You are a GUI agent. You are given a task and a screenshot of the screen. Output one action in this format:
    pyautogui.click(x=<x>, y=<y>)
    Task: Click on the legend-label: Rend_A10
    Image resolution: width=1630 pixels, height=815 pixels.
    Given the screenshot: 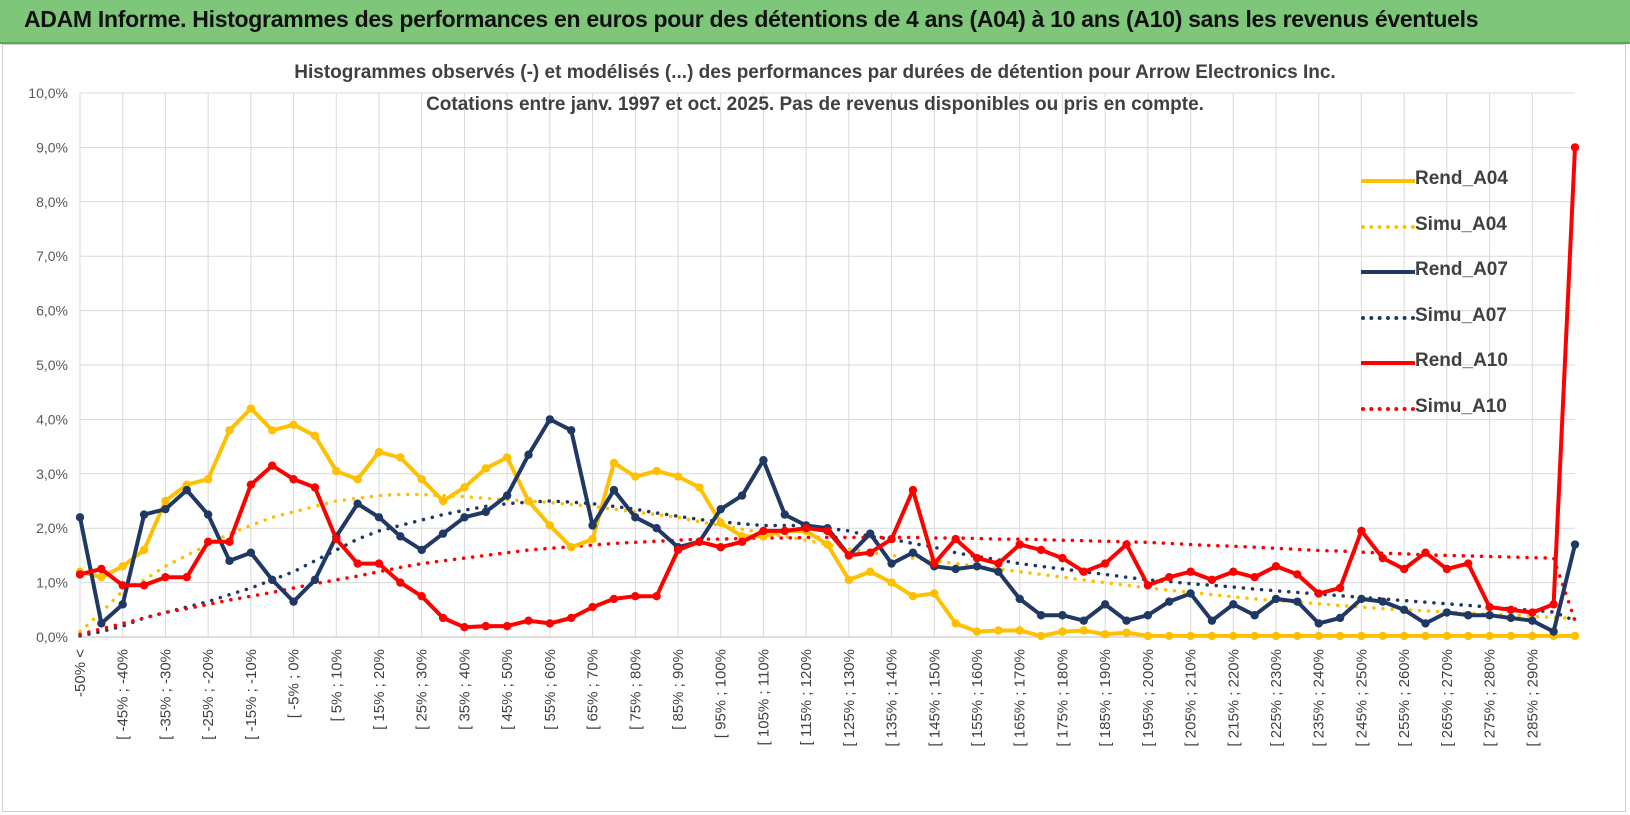 What is the action you would take?
    pyautogui.click(x=1461, y=360)
    